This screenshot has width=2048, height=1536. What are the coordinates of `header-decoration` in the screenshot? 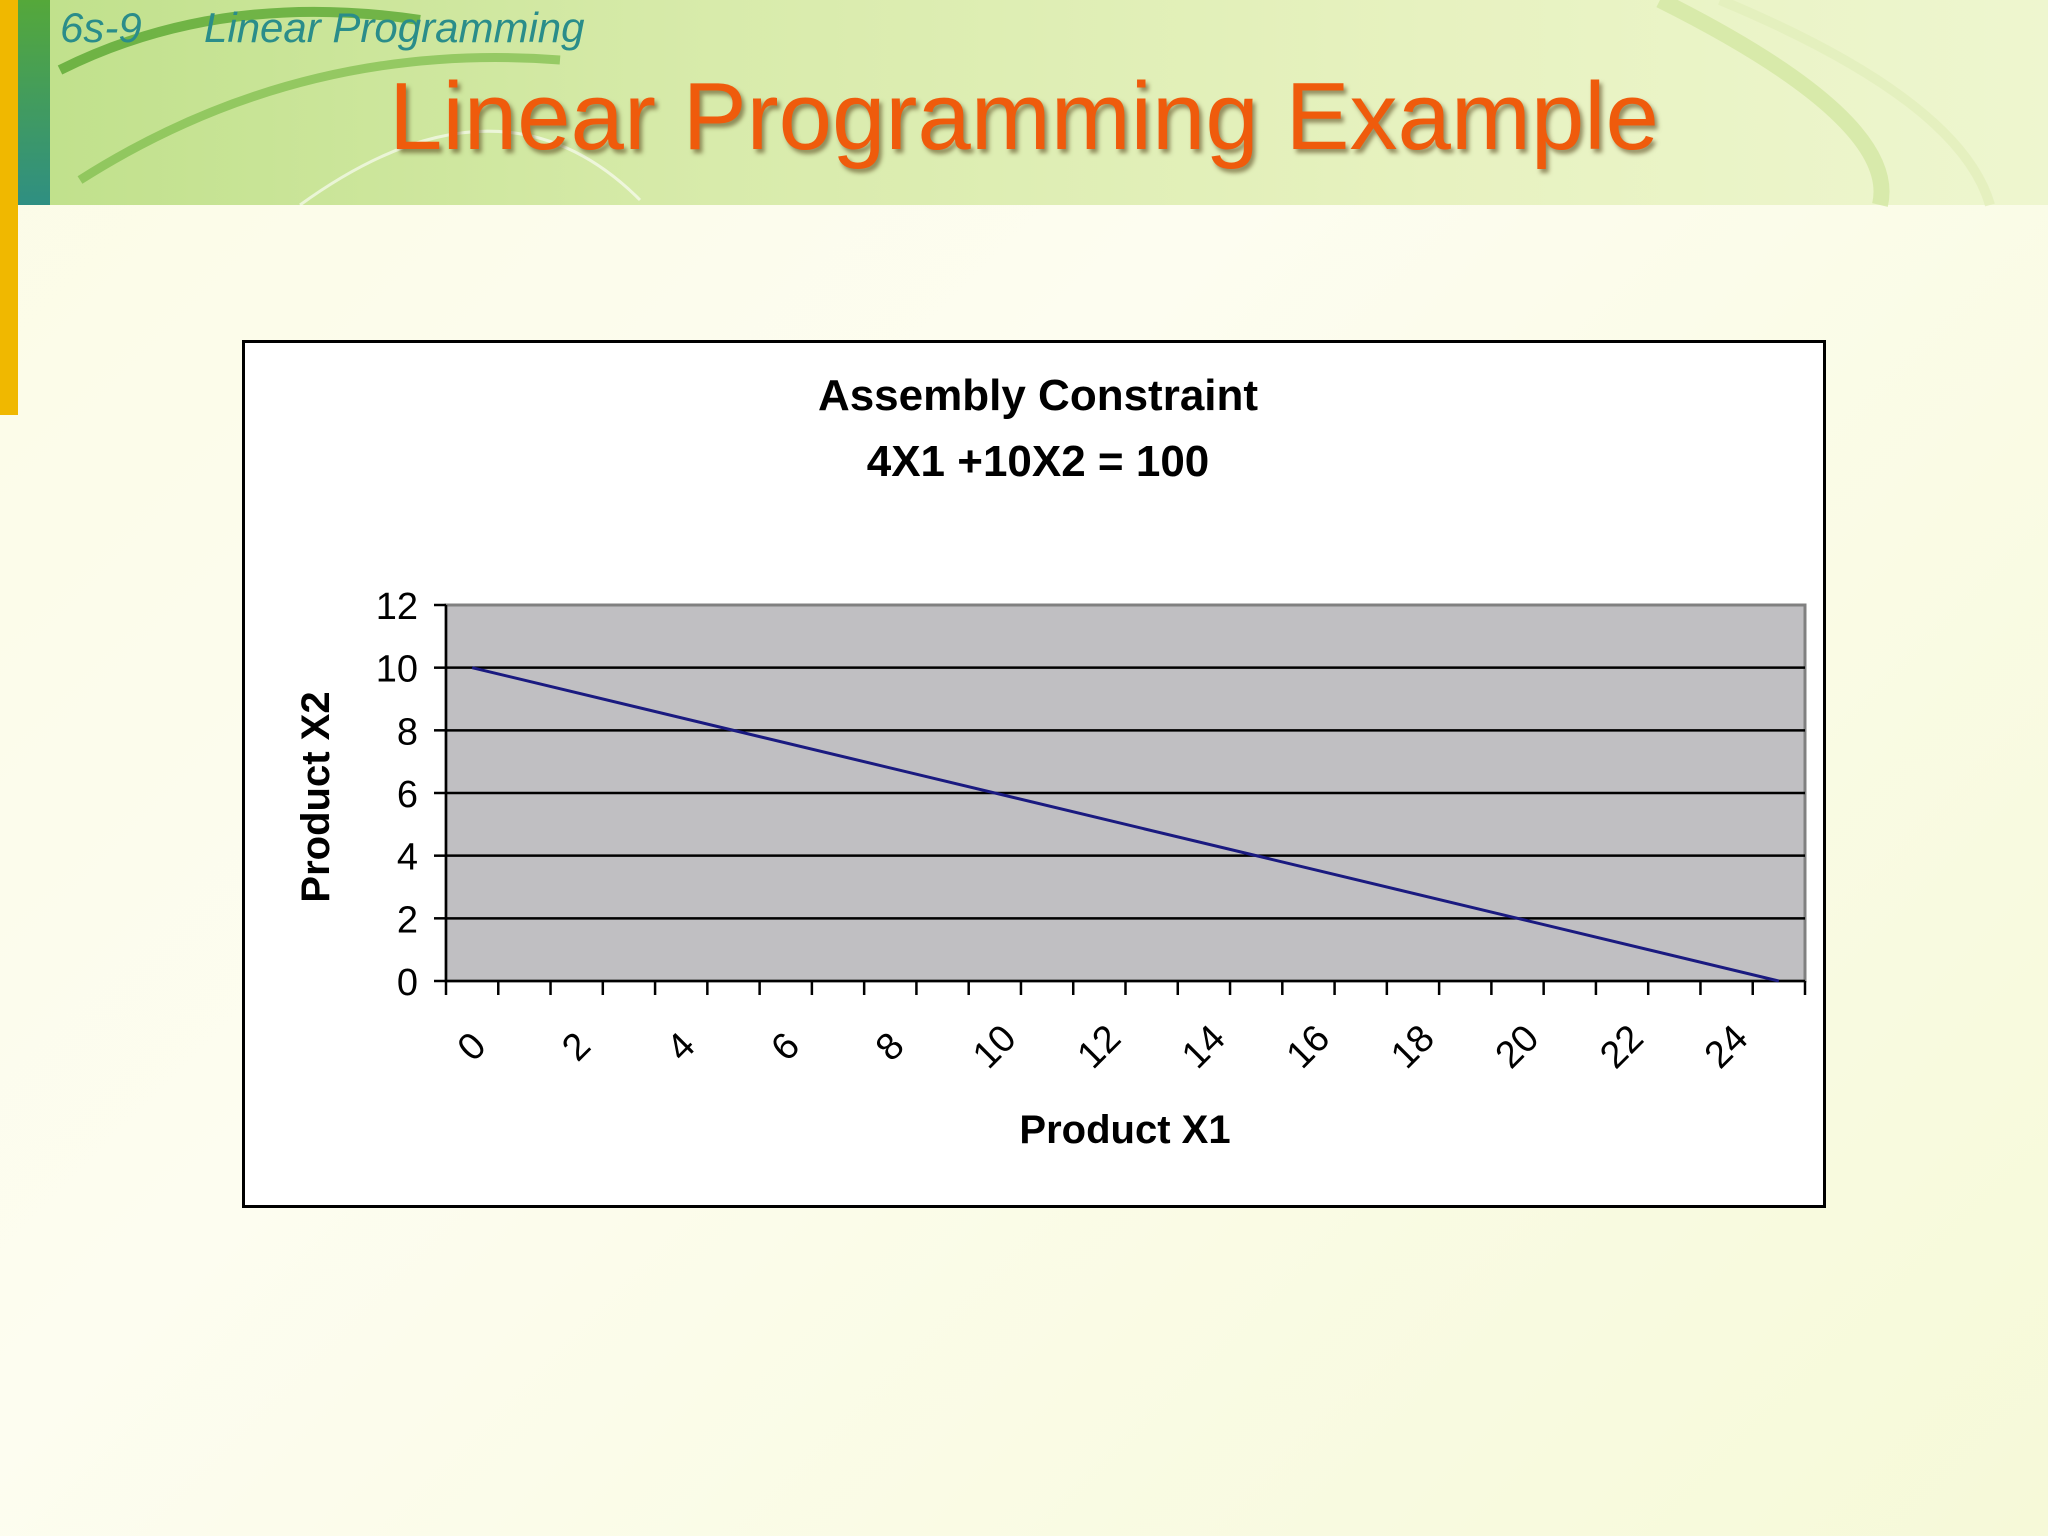 It's located at (1026, 103).